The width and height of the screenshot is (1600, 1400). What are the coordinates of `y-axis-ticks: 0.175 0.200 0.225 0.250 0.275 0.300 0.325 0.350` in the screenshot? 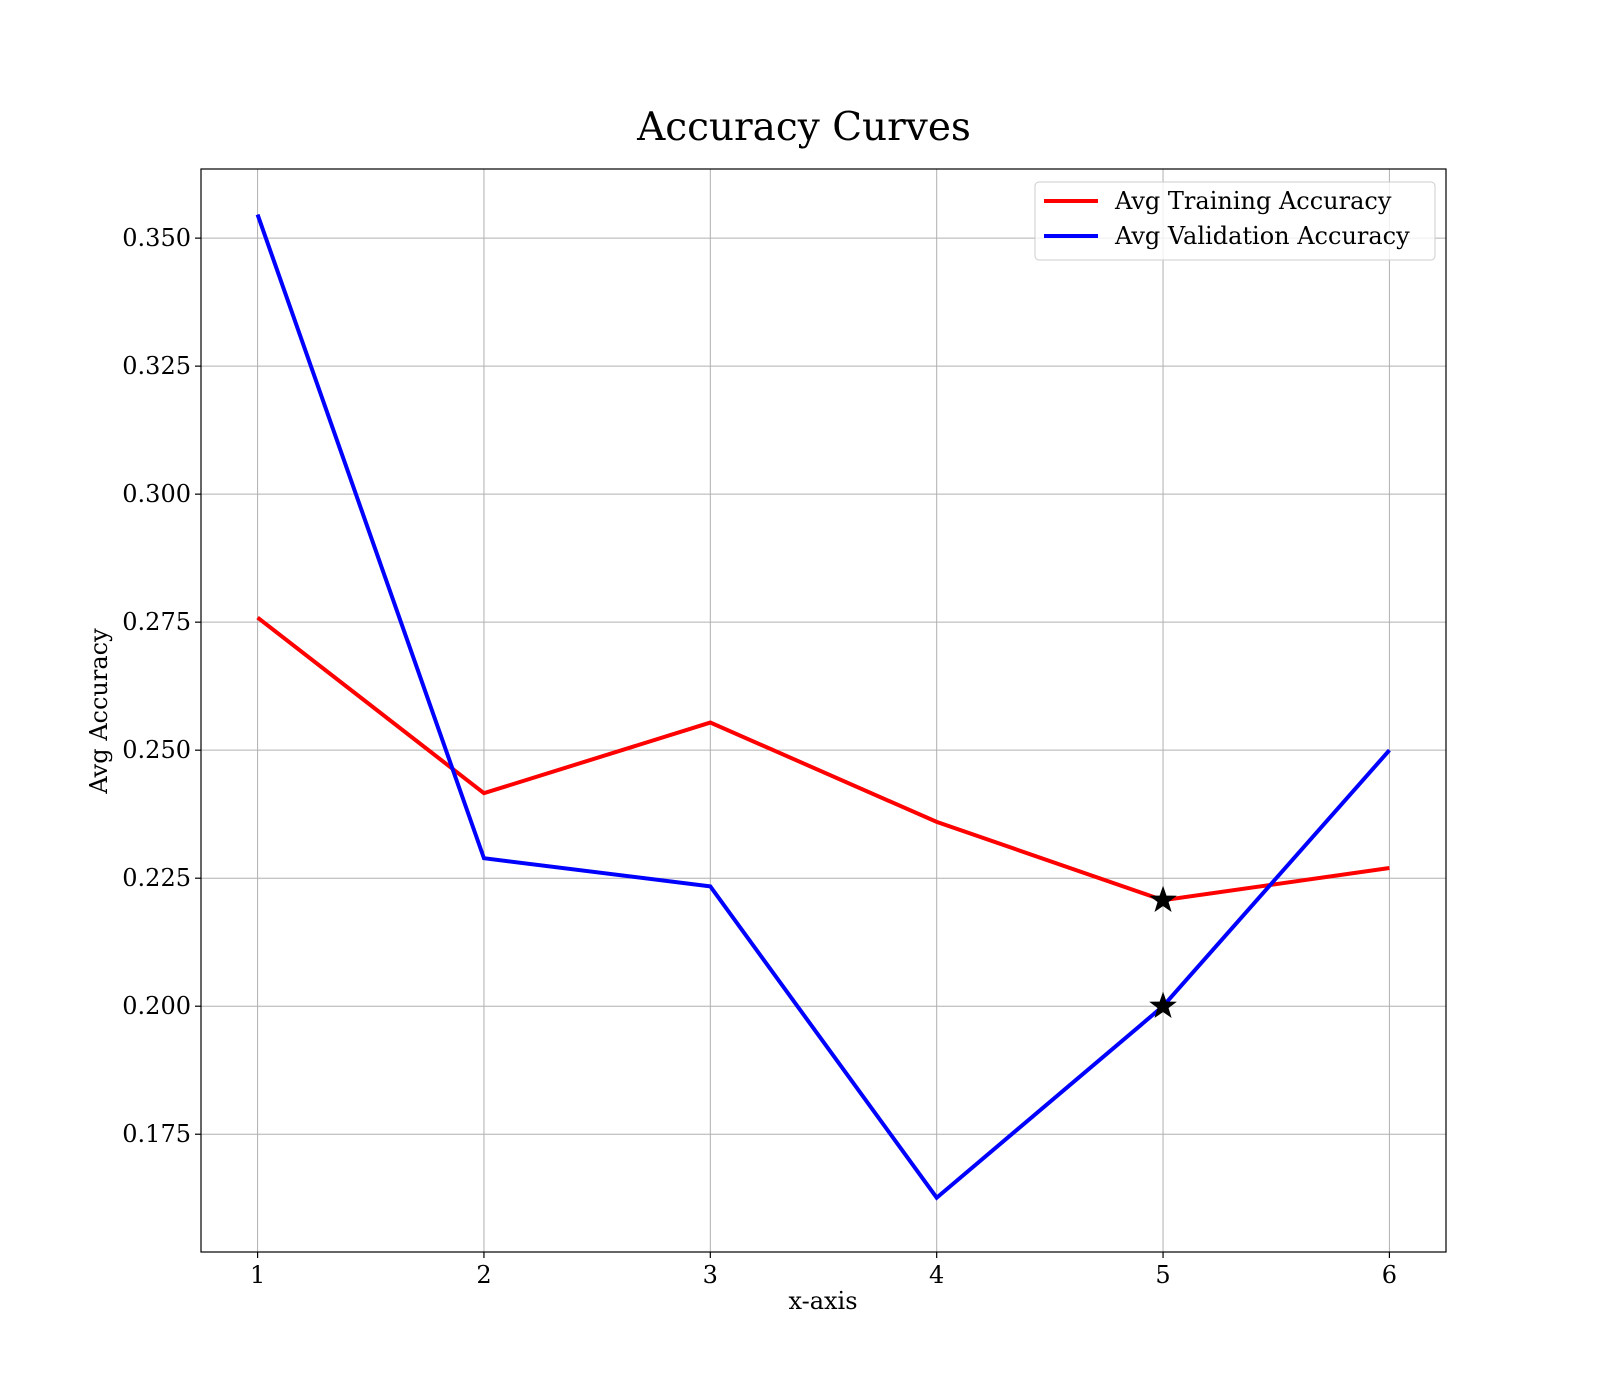 It's located at (161, 686).